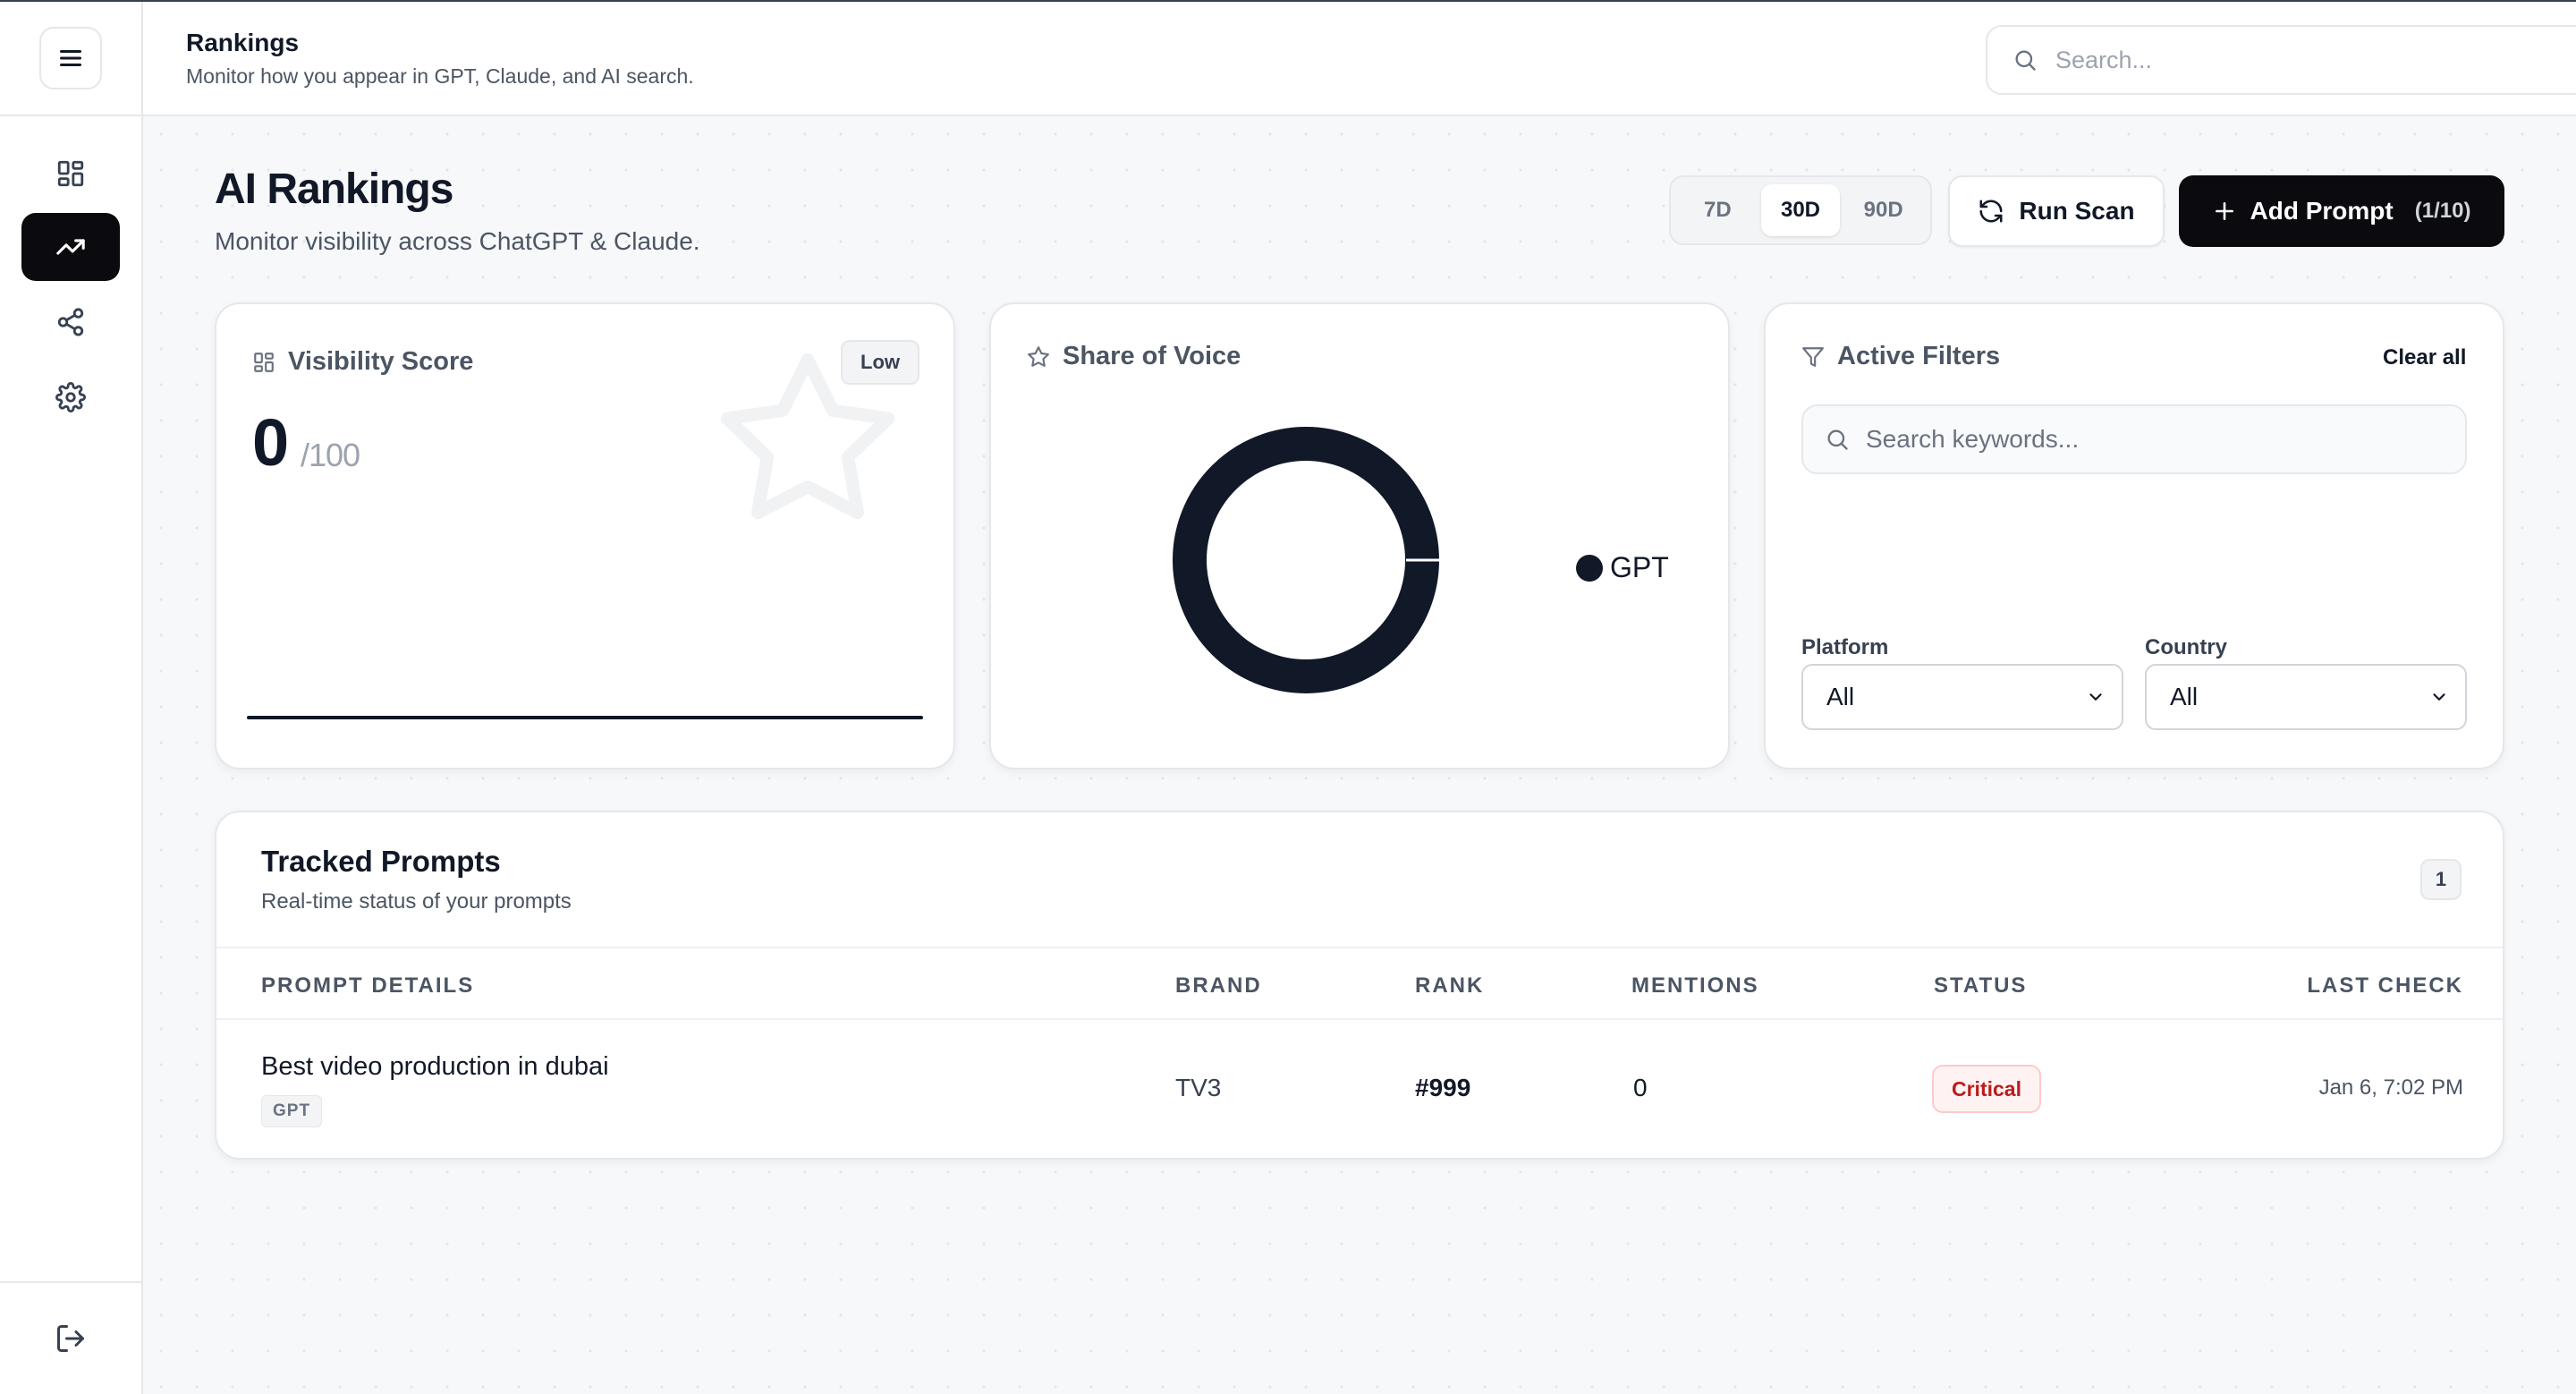 This screenshot has width=2576, height=1394. Describe the element at coordinates (2385, 985) in the screenshot. I see `column-header-last-check: LAST CHECK` at that location.